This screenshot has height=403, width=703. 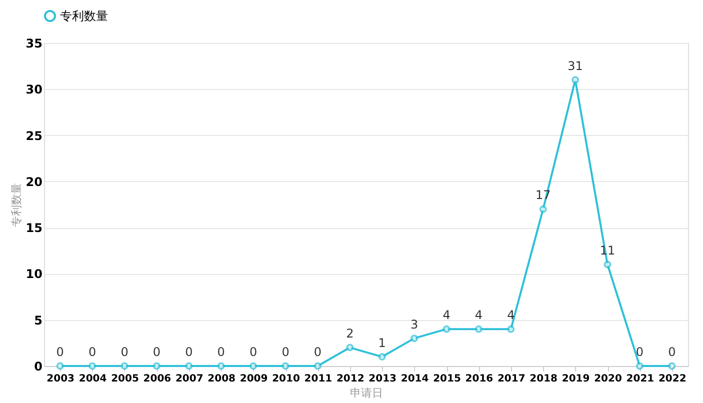 What do you see at coordinates (125, 379) in the screenshot?
I see `x-tick-label: 2005` at bounding box center [125, 379].